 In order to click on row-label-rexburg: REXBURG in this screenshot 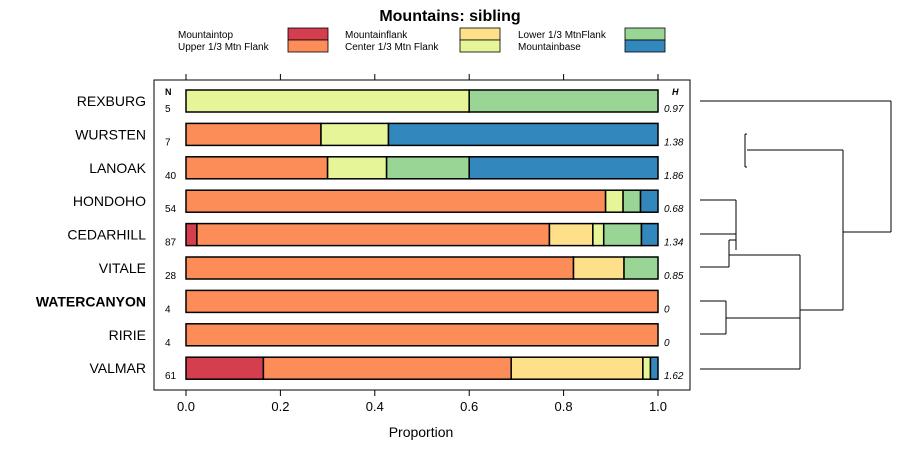, I will do `click(111, 101)`.